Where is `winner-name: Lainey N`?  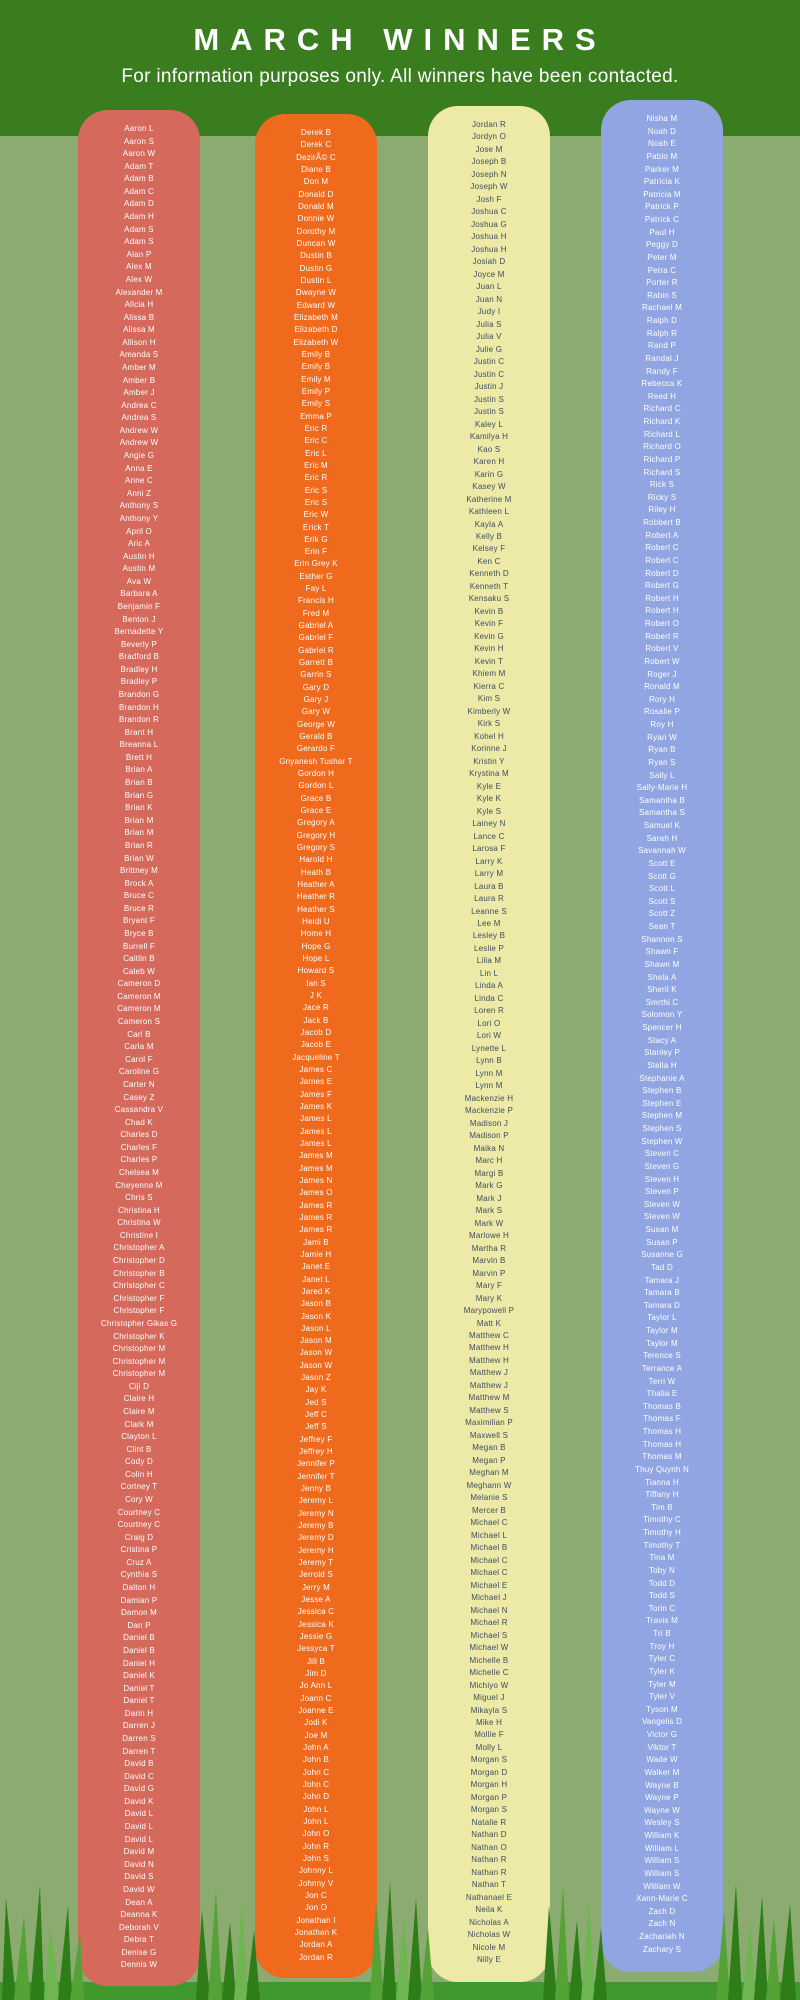 winner-name: Lainey N is located at coordinates (489, 824).